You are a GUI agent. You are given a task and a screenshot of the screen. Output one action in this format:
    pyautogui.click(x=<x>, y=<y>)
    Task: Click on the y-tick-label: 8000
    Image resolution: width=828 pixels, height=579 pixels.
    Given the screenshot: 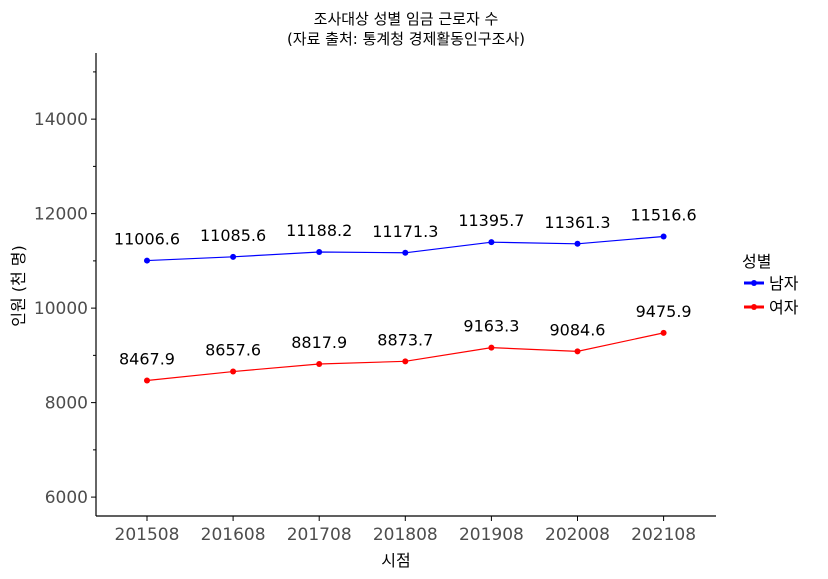 What is the action you would take?
    pyautogui.click(x=66, y=404)
    